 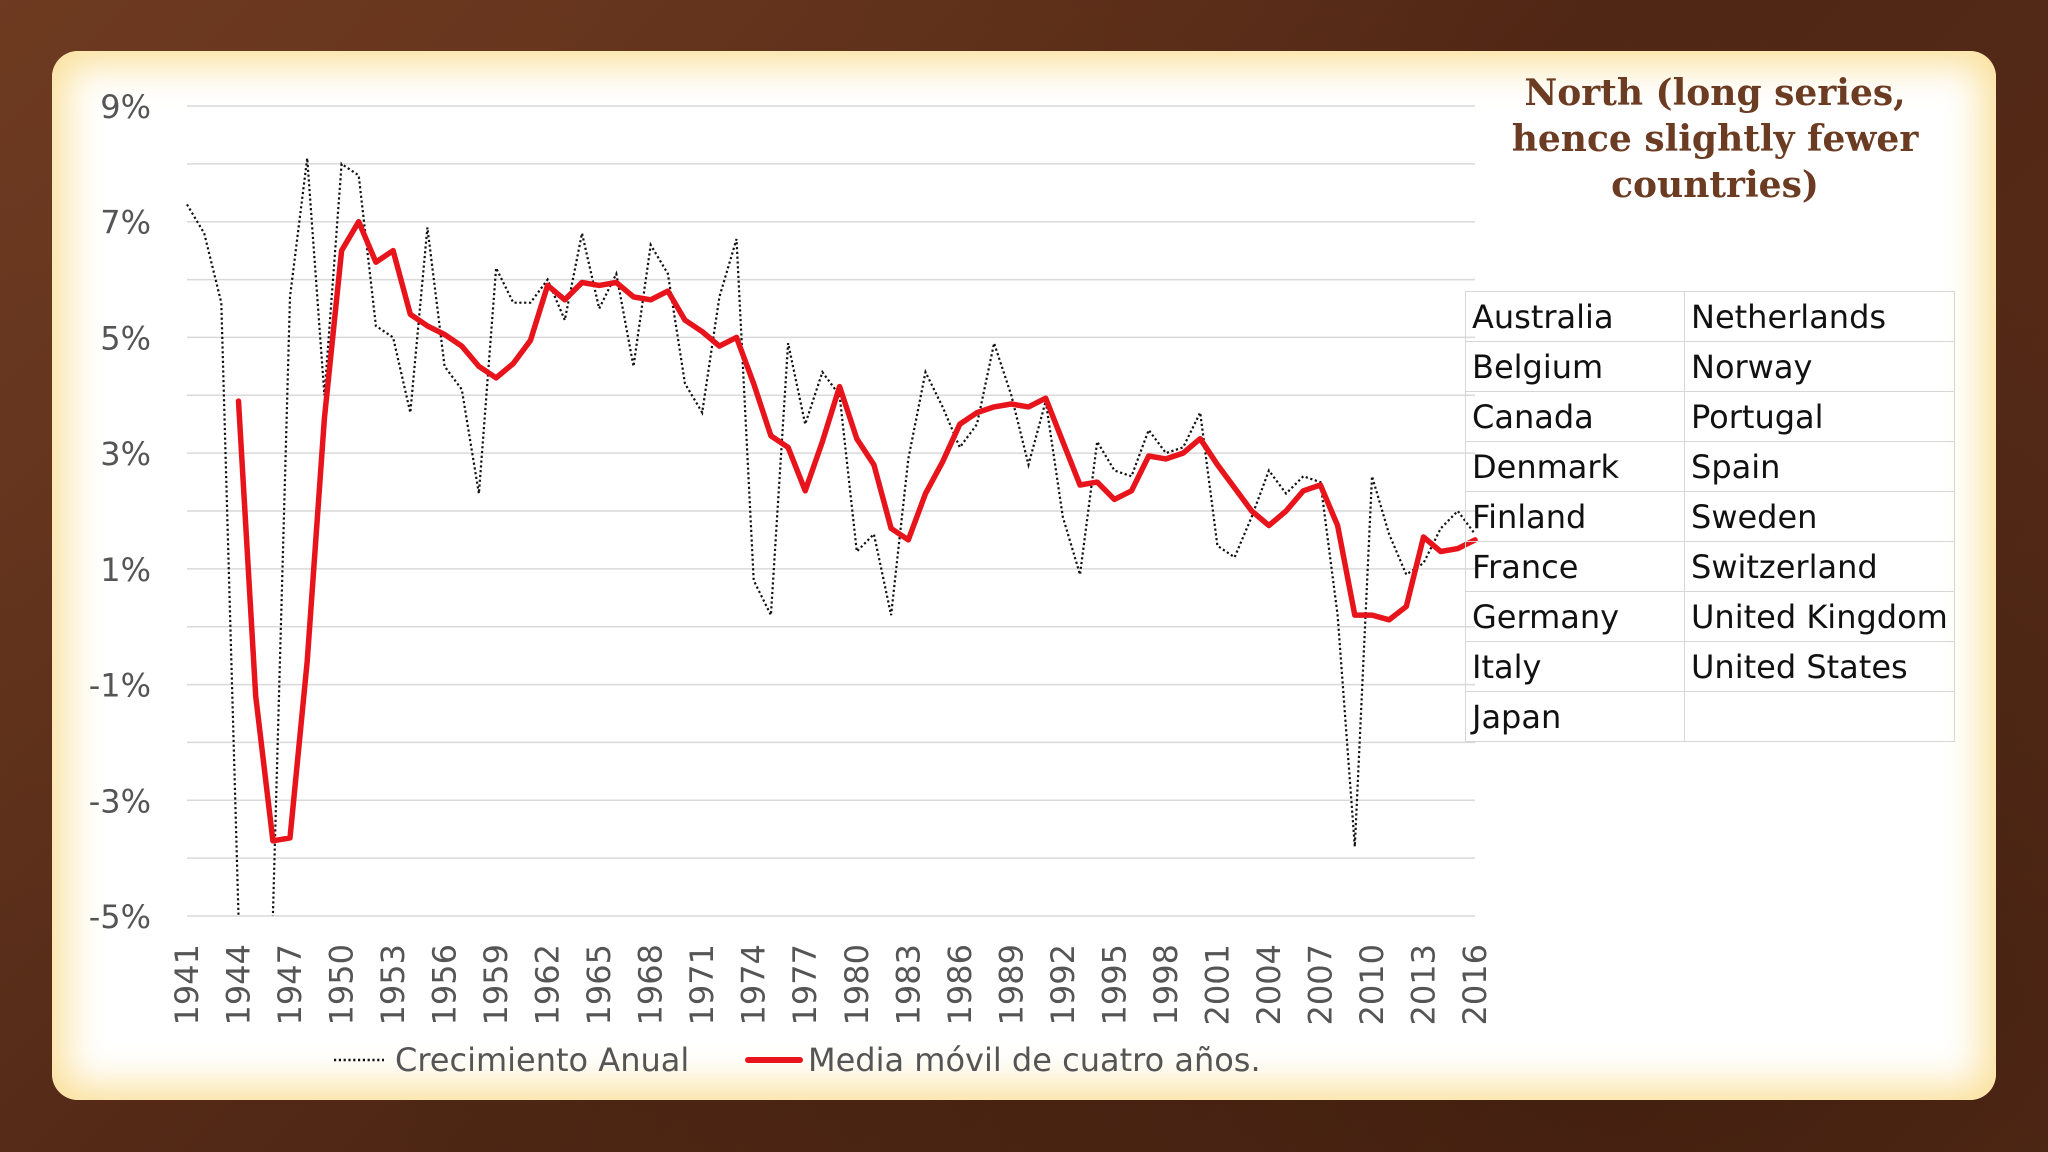 What do you see at coordinates (1166, 984) in the screenshot?
I see `x-tick-label: 1998` at bounding box center [1166, 984].